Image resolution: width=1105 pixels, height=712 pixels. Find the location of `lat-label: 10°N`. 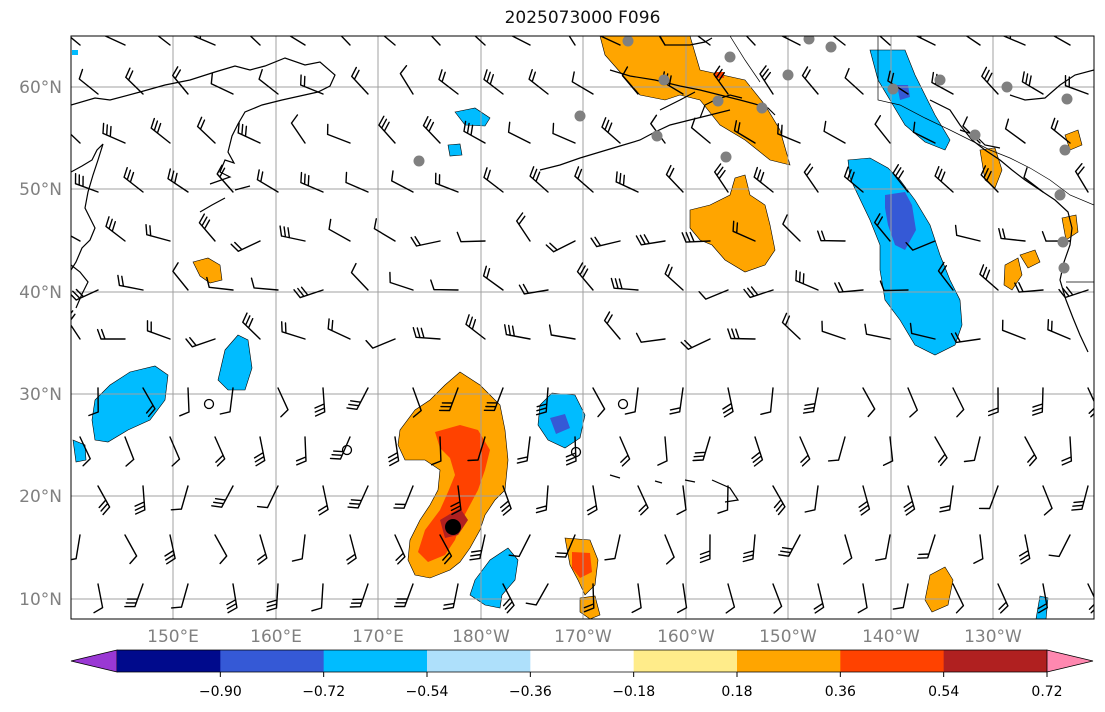

lat-label: 10°N is located at coordinates (40, 600).